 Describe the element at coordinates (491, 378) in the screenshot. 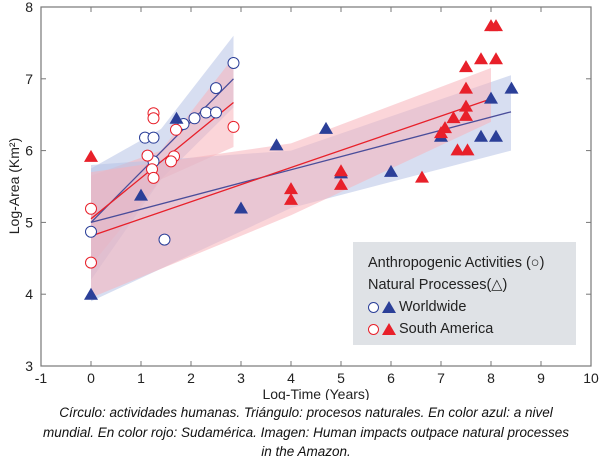

I see `x-tick-label: 8` at that location.